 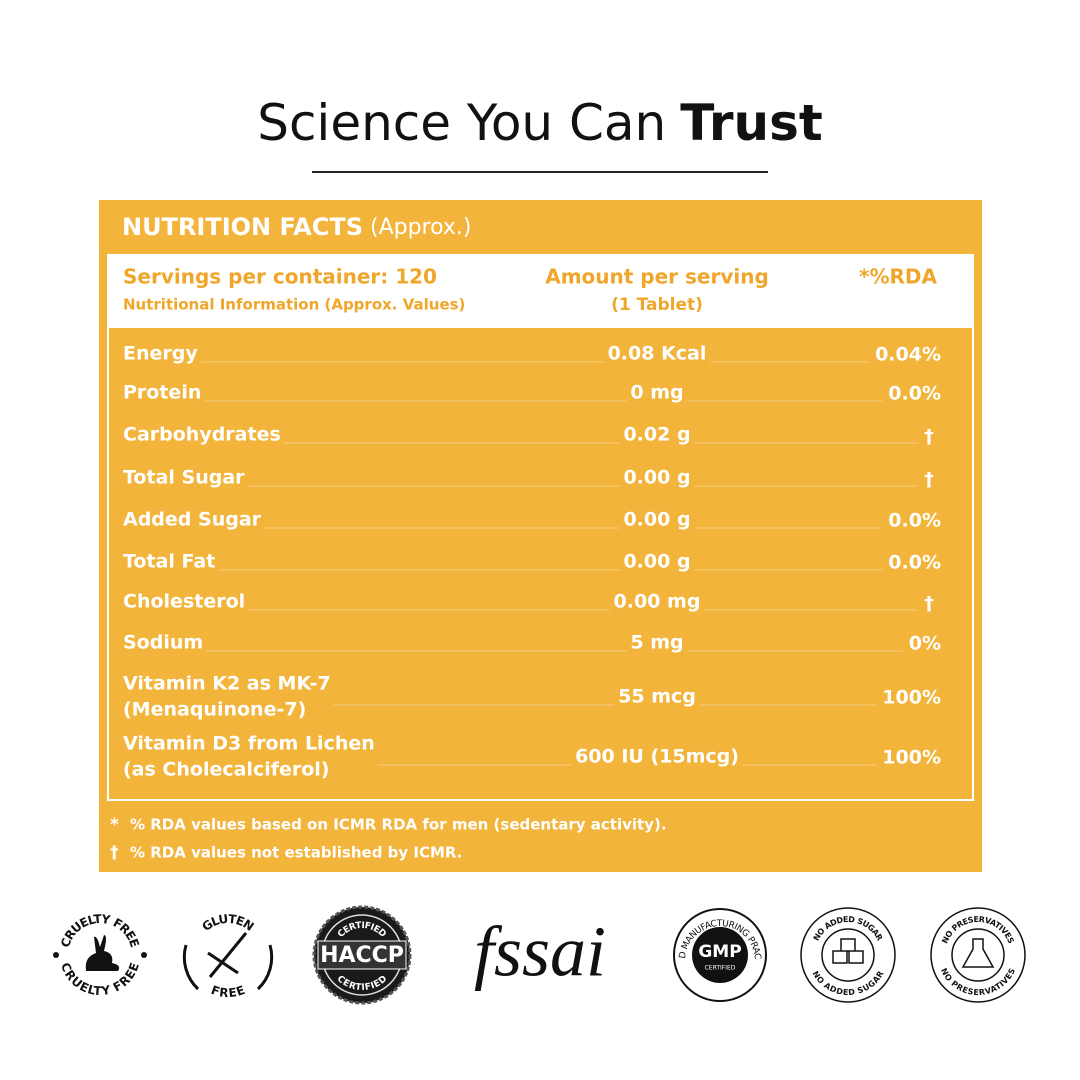 I want to click on nutrient-name: Total Fat, so click(x=169, y=562).